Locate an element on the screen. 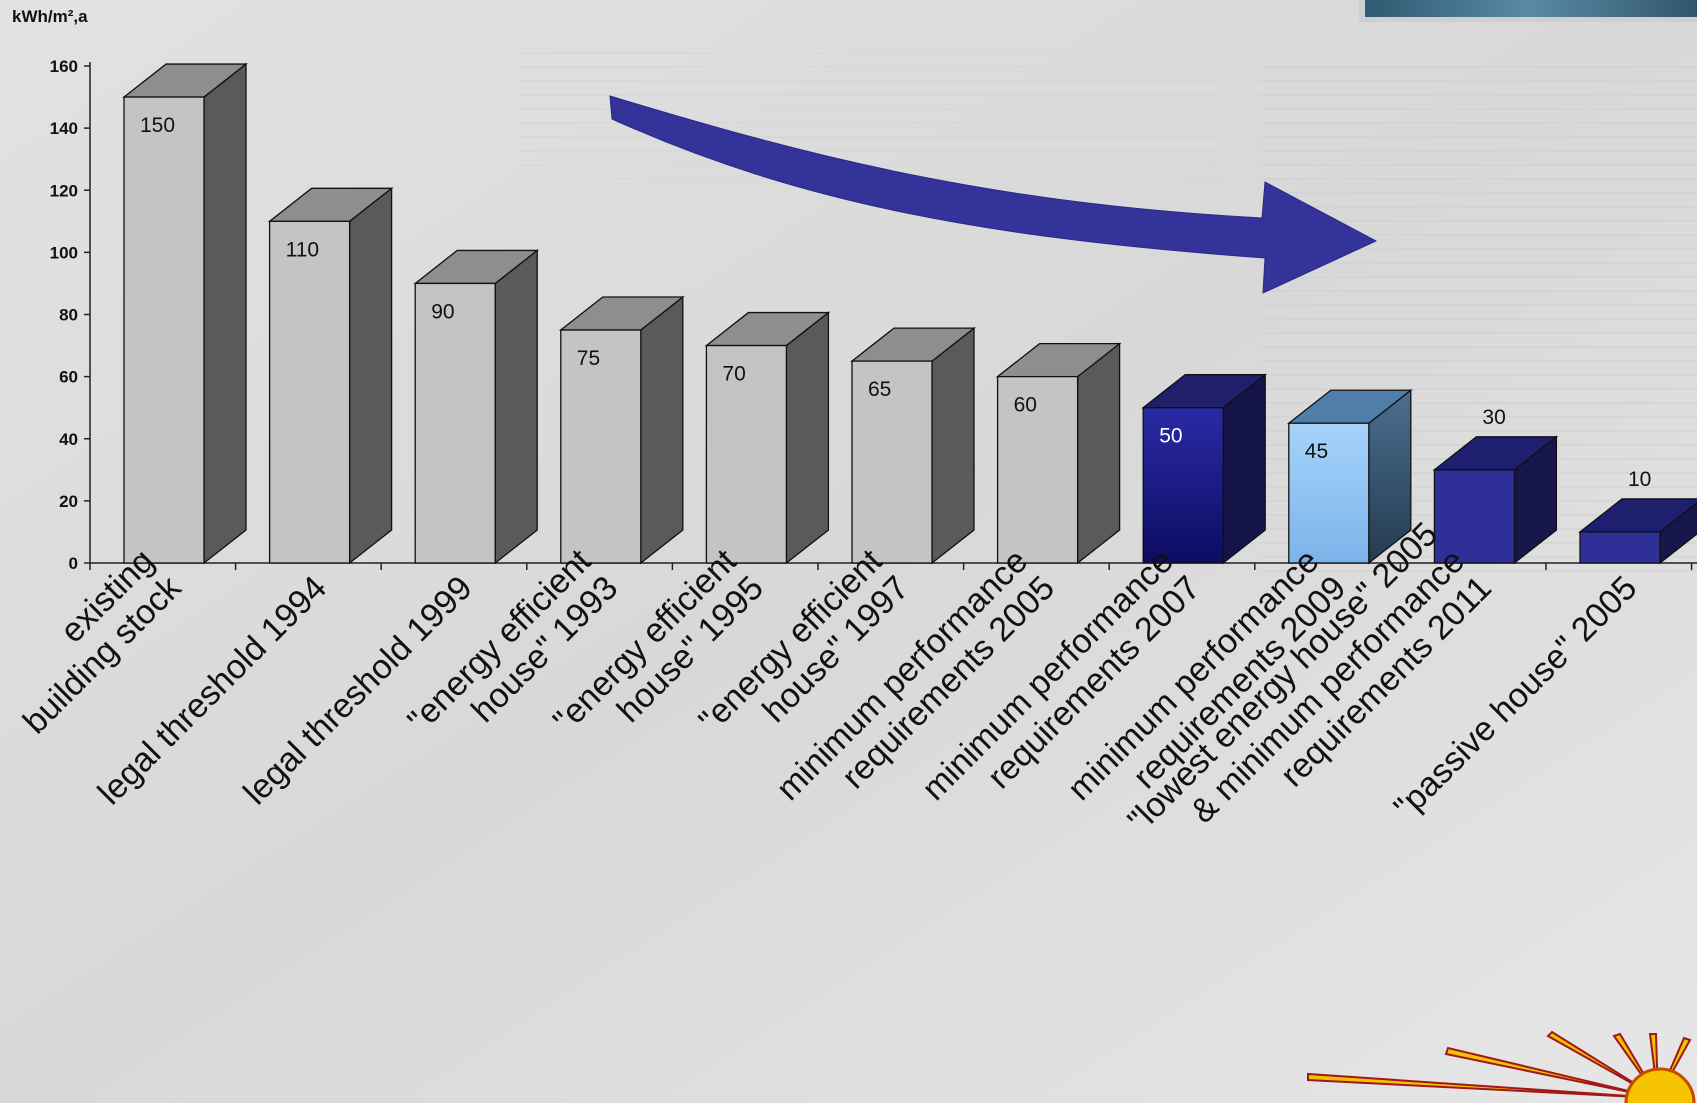 The image size is (1697, 1103). y-tick-label: 140 is located at coordinates (64, 128).